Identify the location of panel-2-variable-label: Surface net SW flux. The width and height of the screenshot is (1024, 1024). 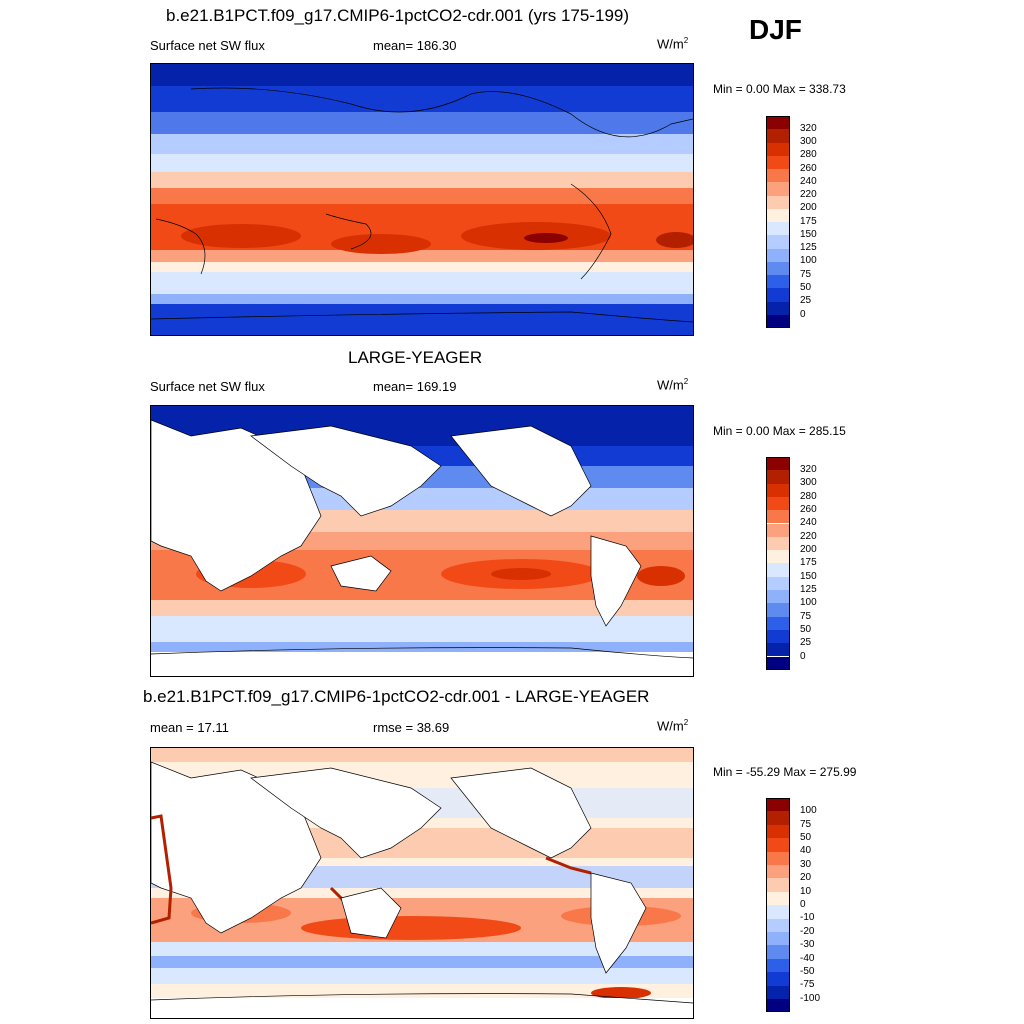
(207, 386).